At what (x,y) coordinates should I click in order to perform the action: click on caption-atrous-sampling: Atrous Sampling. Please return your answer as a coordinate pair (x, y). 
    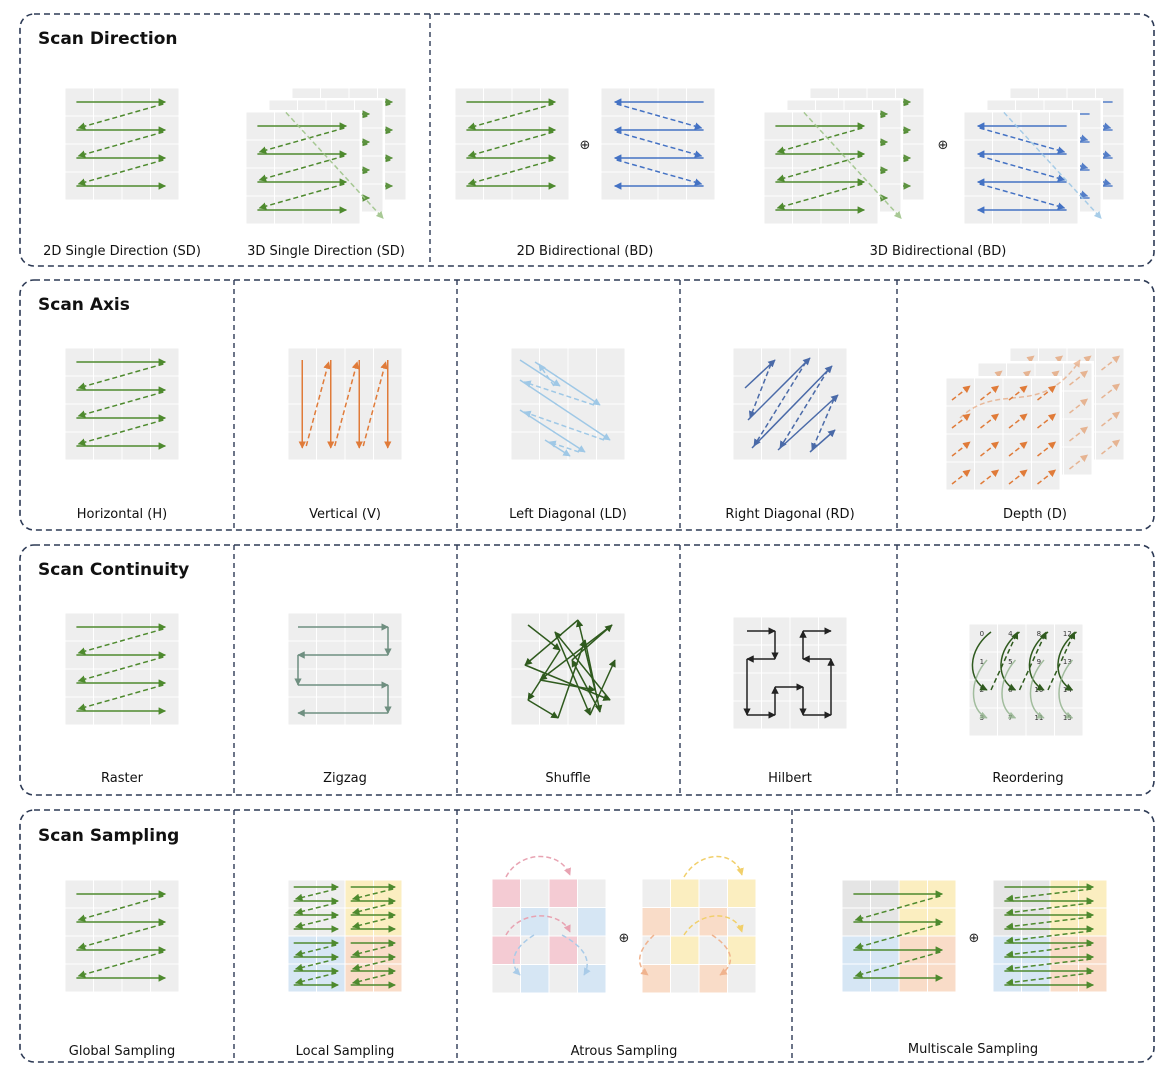
    Looking at the image, I should click on (624, 1051).